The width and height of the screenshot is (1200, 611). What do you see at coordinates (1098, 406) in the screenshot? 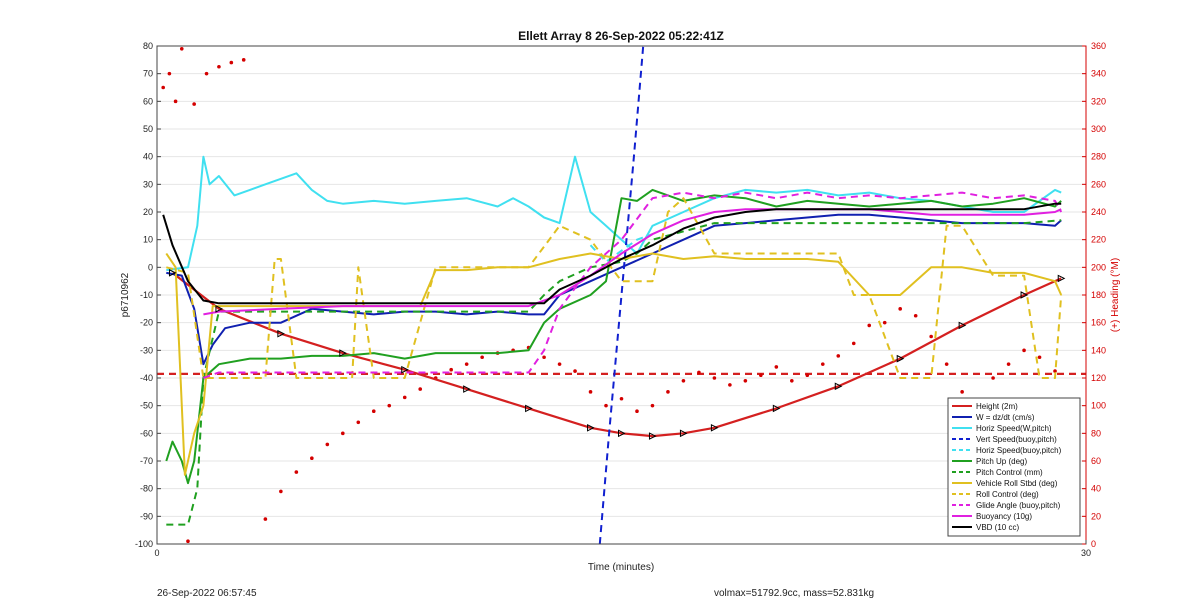
I see `y-right-tick-label: 100` at bounding box center [1098, 406].